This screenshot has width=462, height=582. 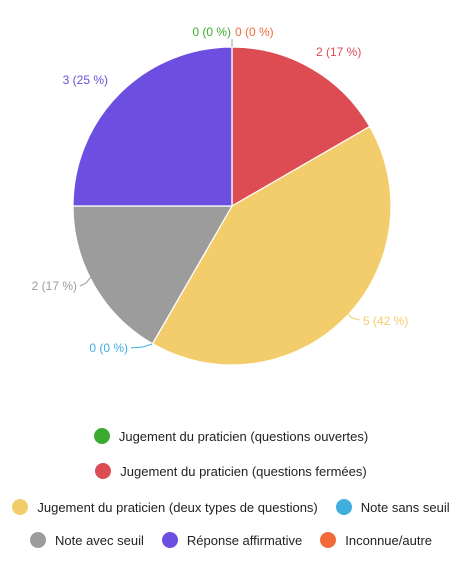 I want to click on slice-label-2: 5 (42 %), so click(x=385, y=321).